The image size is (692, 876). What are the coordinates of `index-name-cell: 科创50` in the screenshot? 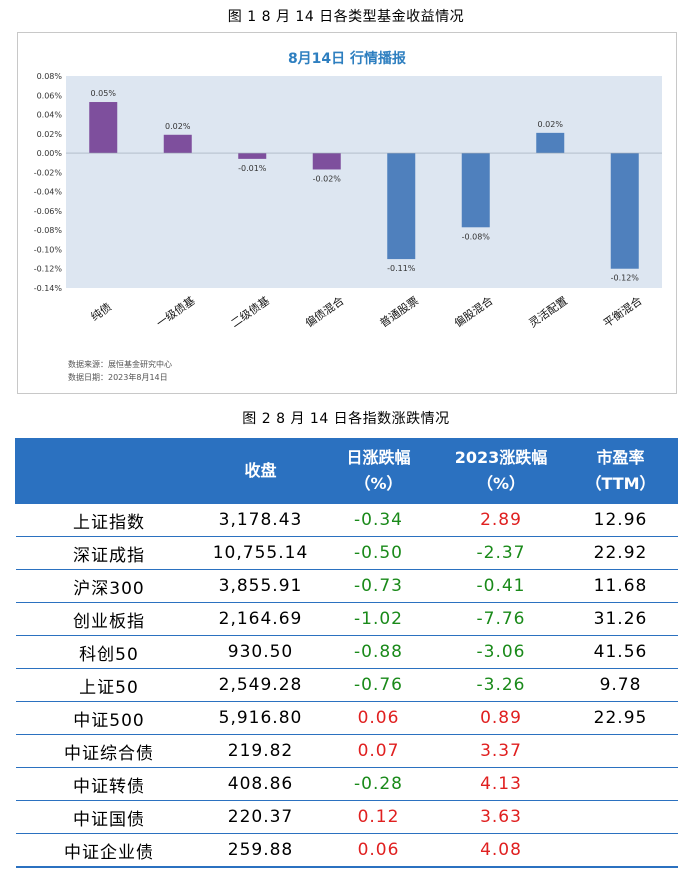 It's located at (109, 652).